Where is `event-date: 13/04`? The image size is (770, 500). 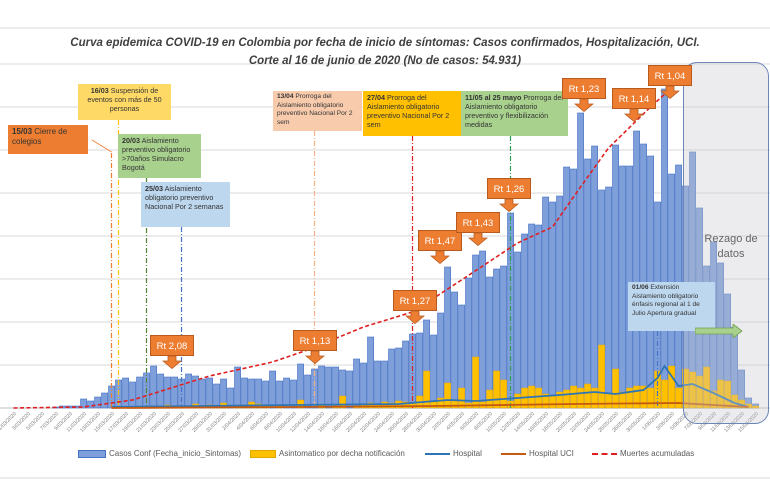
event-date: 13/04 is located at coordinates (285, 96).